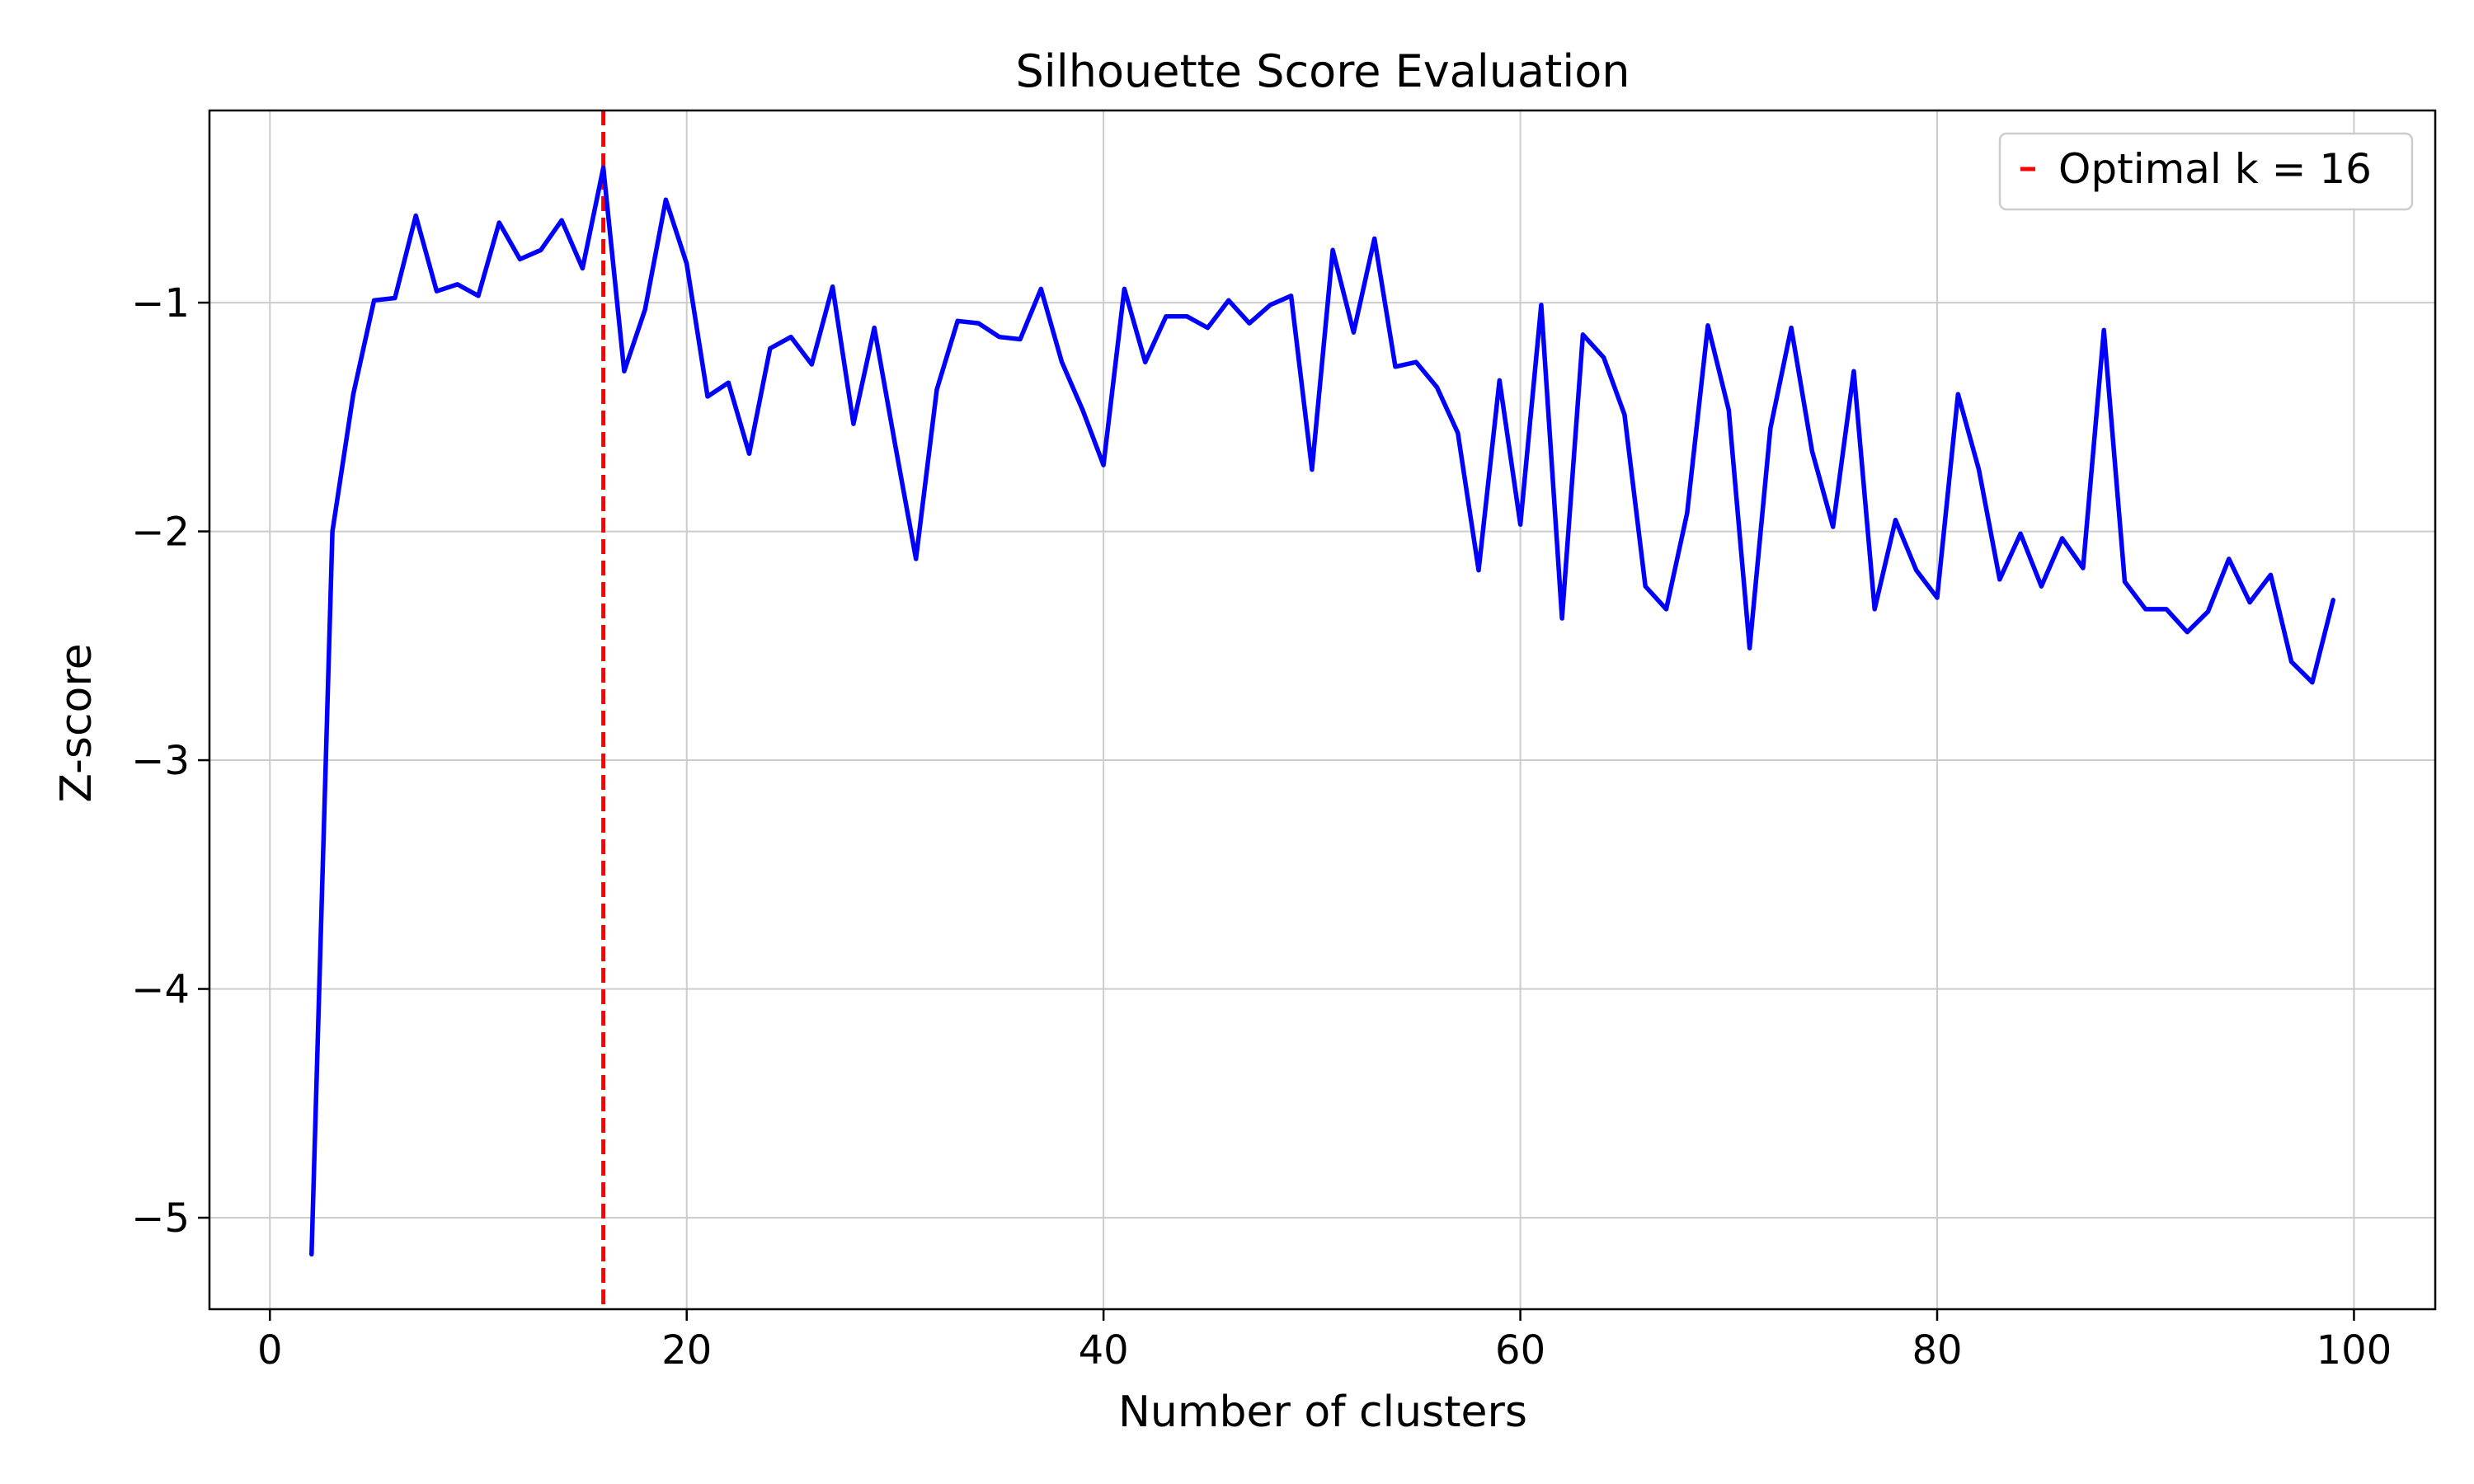 This screenshot has height=1484, width=2474. I want to click on legend-box, so click(2206, 171).